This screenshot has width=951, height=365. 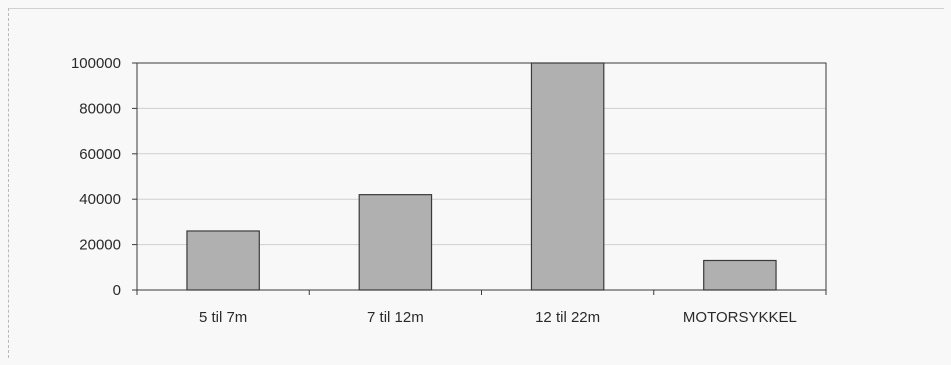 I want to click on y-tick-label: 40000, so click(x=100, y=199).